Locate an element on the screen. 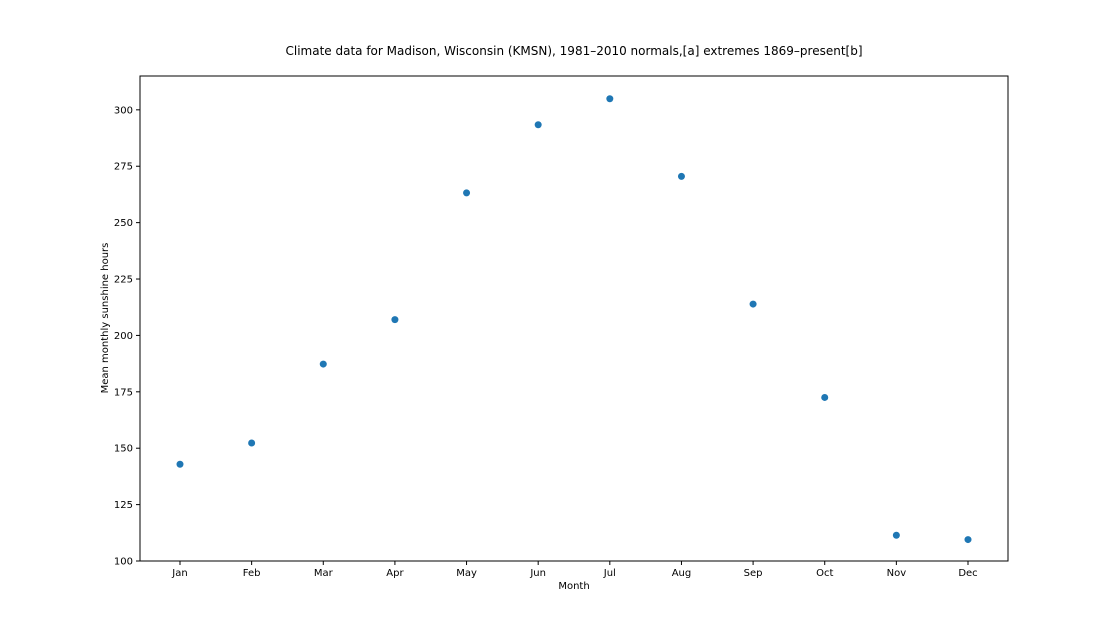 This screenshot has width=1120, height=634. x-tick-label: Oct is located at coordinates (824, 573).